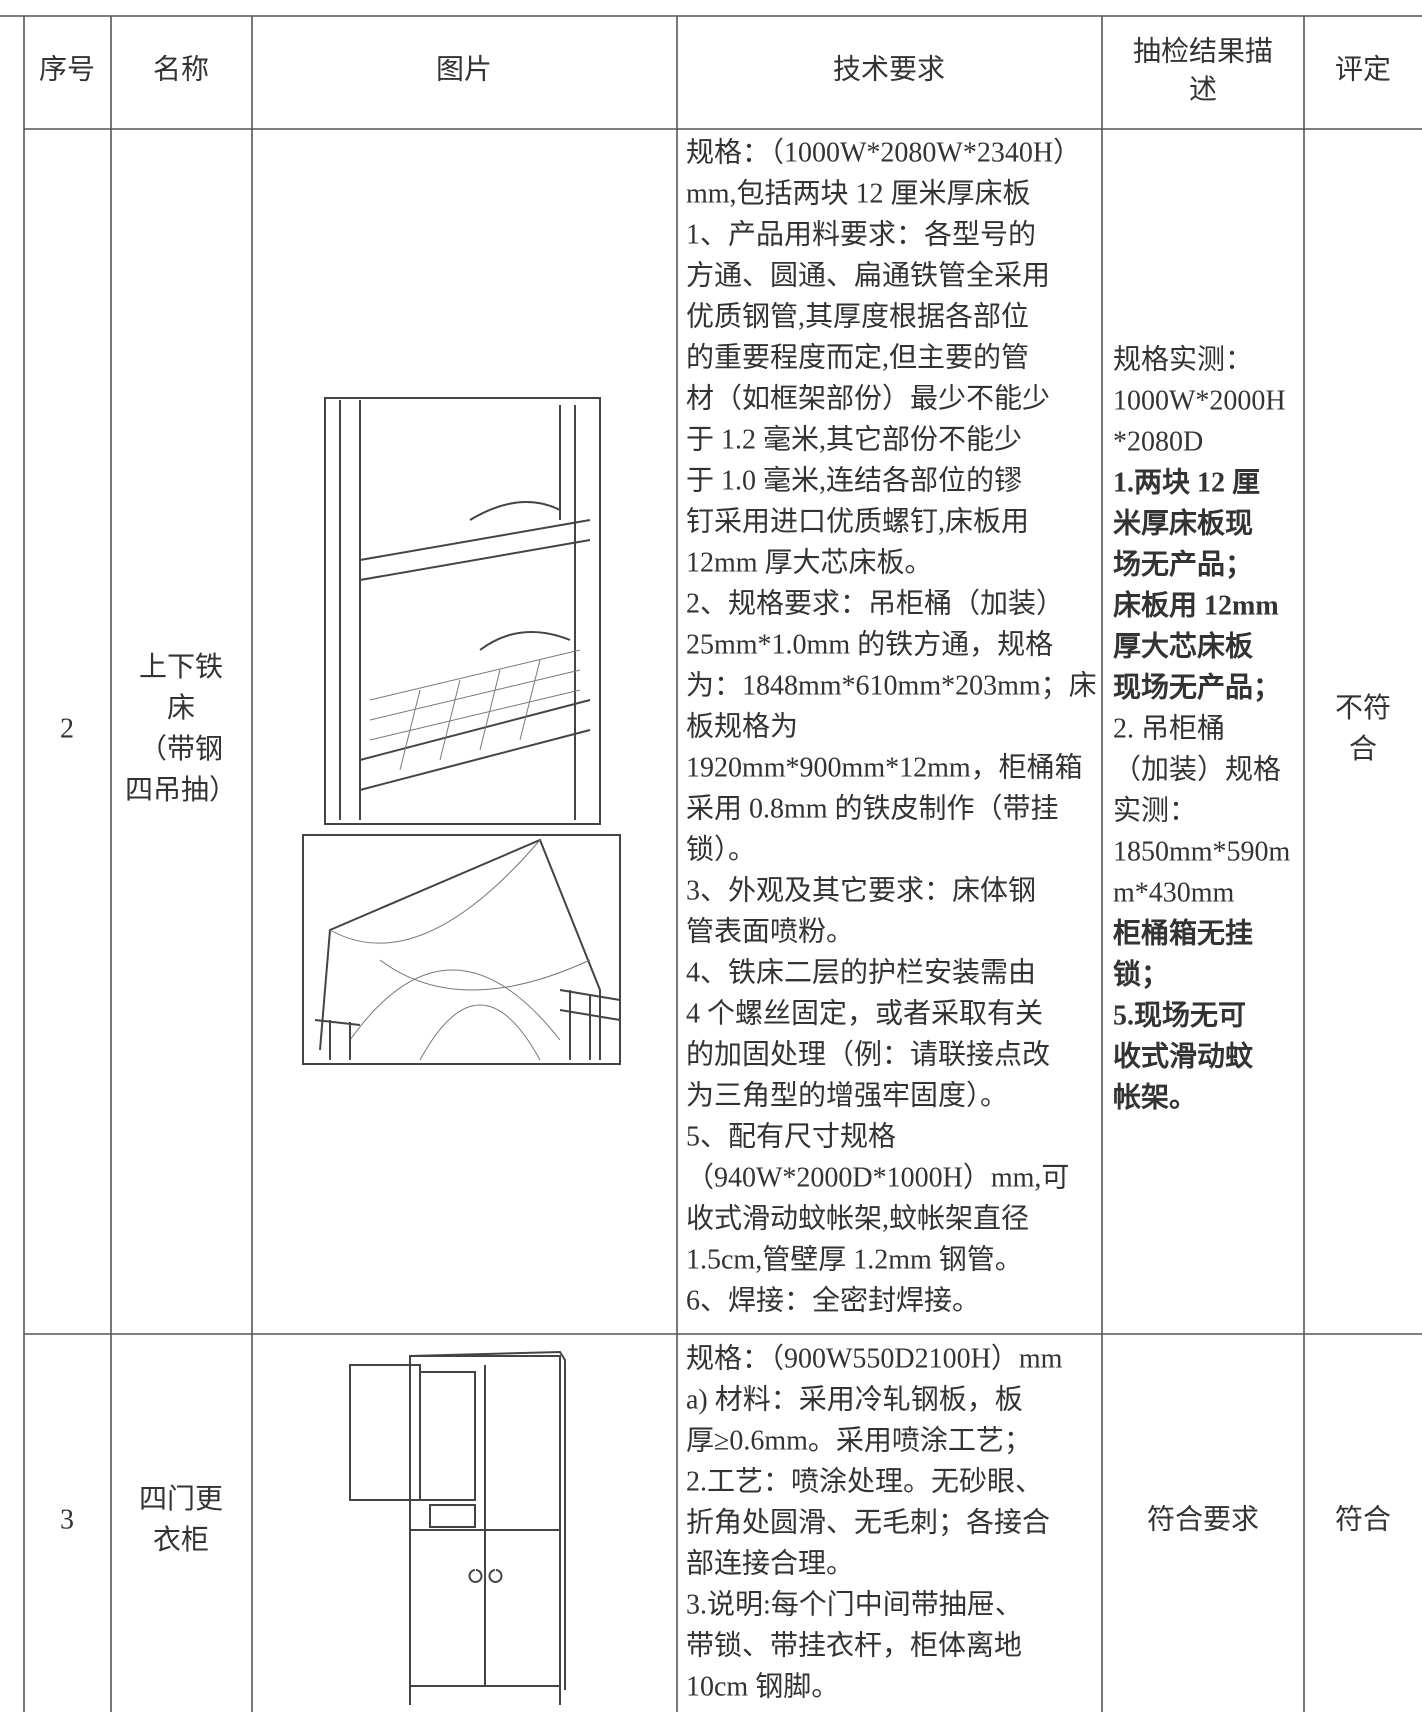 This screenshot has width=1422, height=1712. I want to click on requirement-line: 部连接合理。, so click(770, 1563).